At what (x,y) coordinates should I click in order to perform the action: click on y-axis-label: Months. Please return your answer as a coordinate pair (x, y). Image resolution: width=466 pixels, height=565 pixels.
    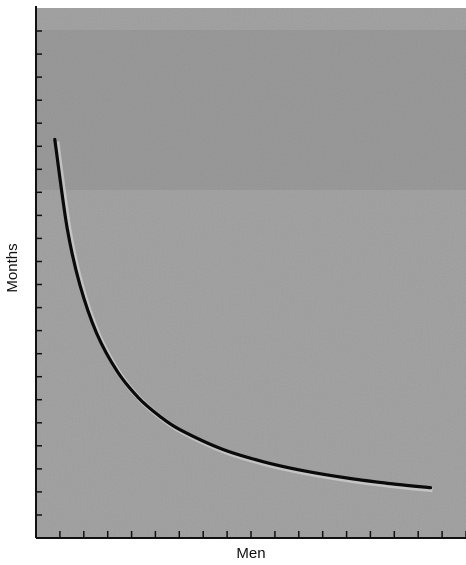
    Looking at the image, I should click on (12, 267).